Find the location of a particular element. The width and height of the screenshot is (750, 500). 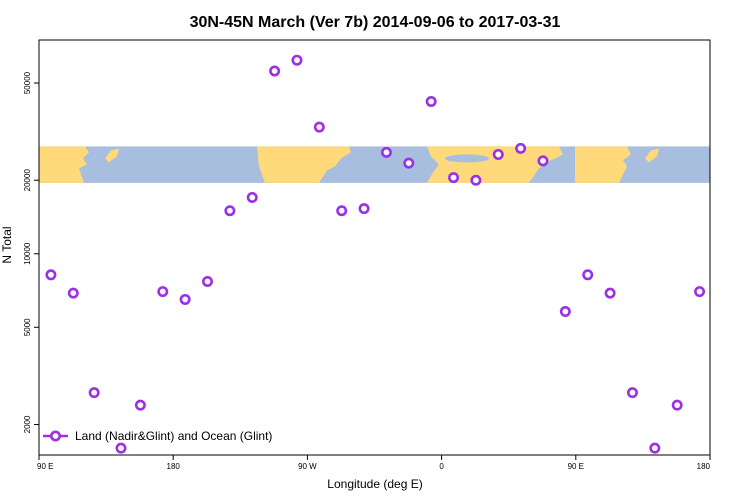

y-axis: 2000 5000 10000 20000 50000 is located at coordinates (31, 252).